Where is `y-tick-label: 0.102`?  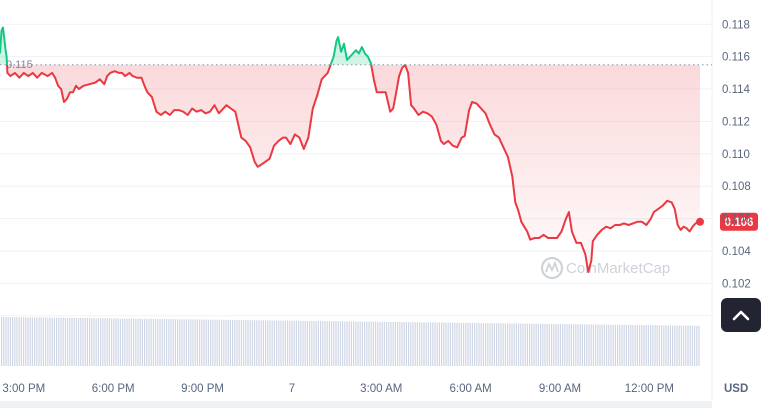 y-tick-label: 0.102 is located at coordinates (736, 284).